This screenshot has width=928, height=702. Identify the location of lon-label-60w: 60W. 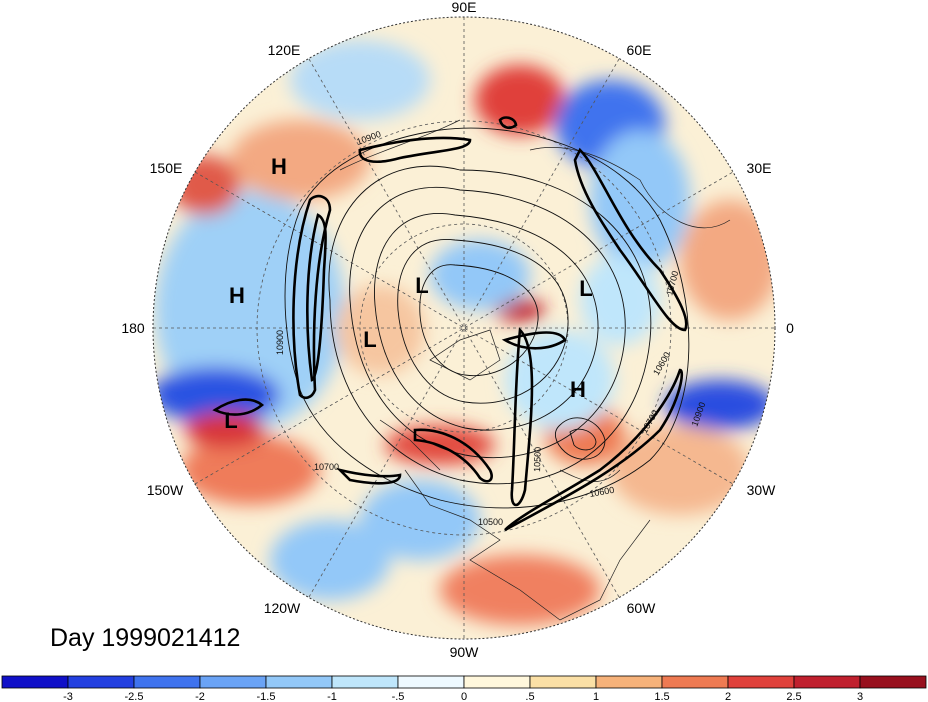
(642, 608).